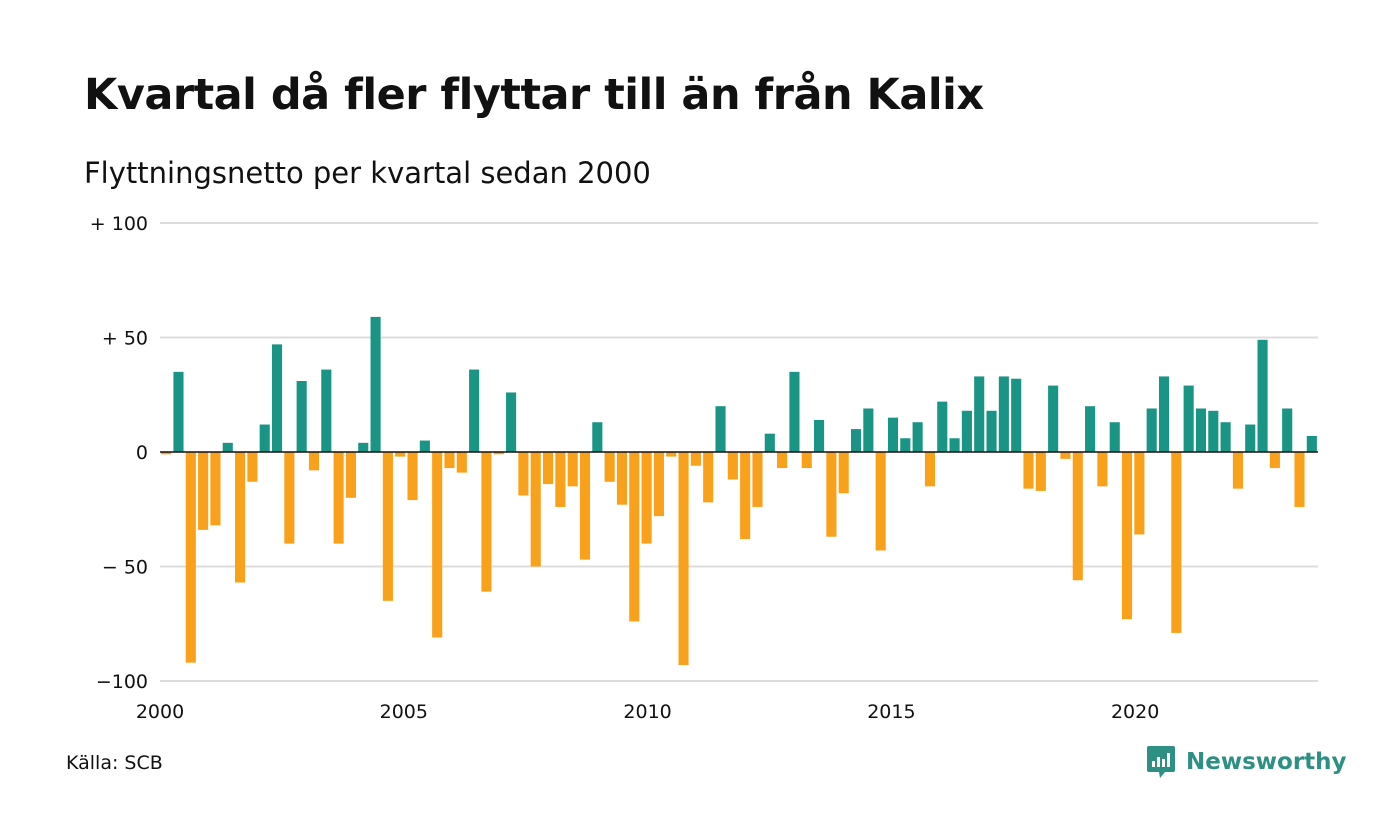  Describe the element at coordinates (1161, 762) in the screenshot. I see `newsworthy-logo-icon` at that location.